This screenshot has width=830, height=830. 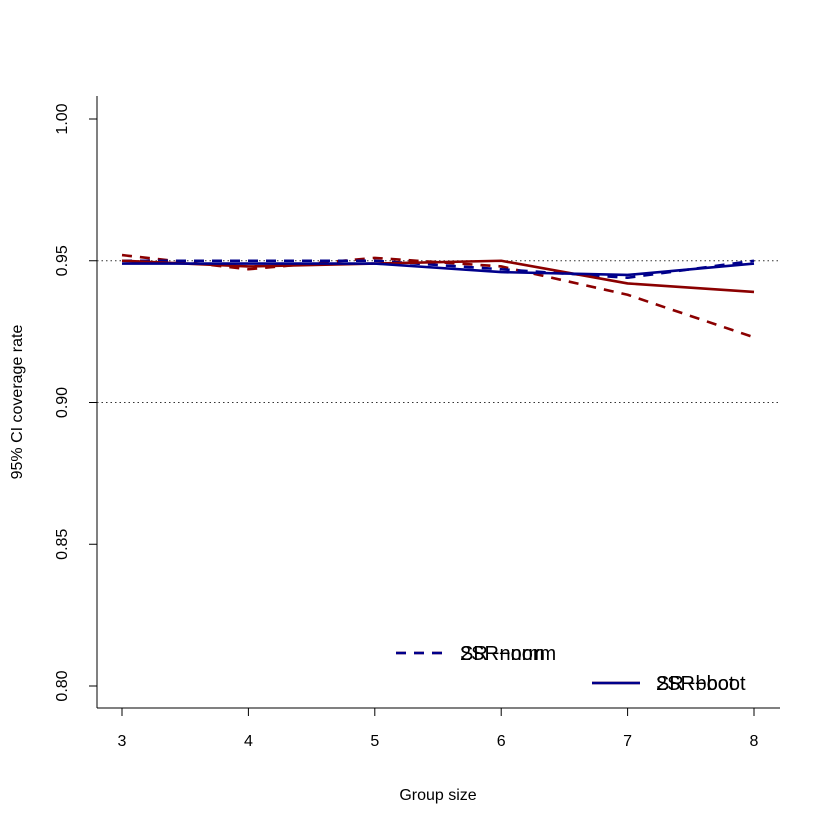 What do you see at coordinates (62, 402) in the screenshot?
I see `y-tick-label: 0.90` at bounding box center [62, 402].